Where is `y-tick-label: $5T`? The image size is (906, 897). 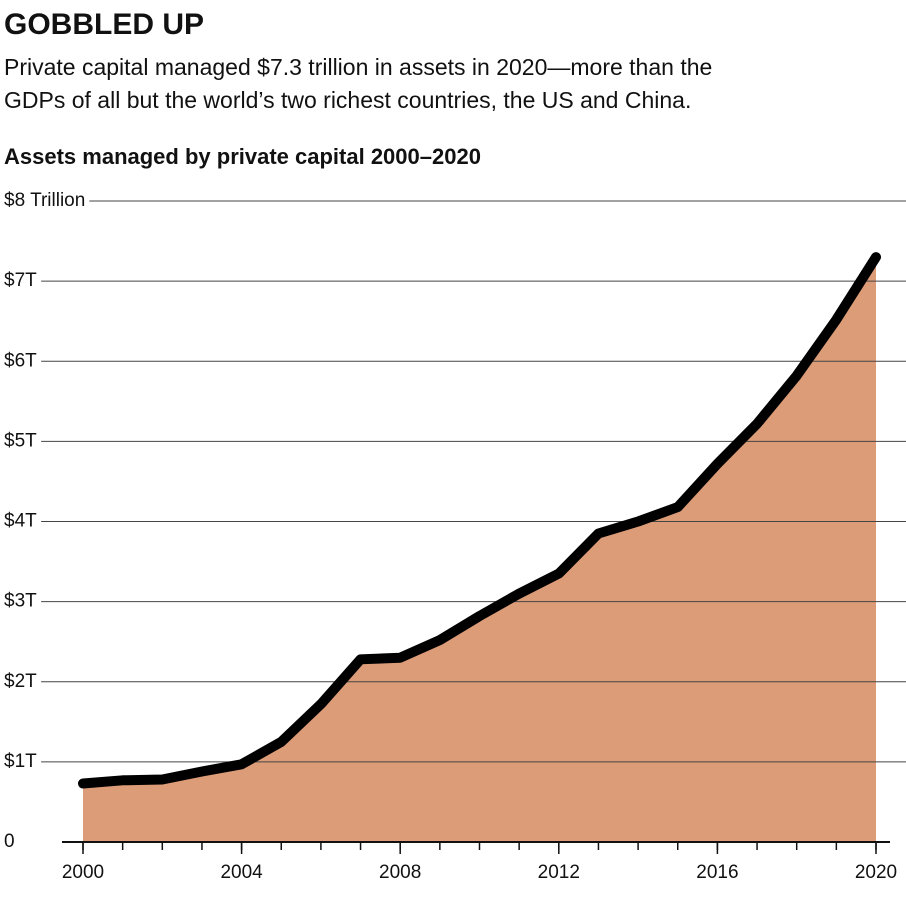
y-tick-label: $5T is located at coordinates (20, 440).